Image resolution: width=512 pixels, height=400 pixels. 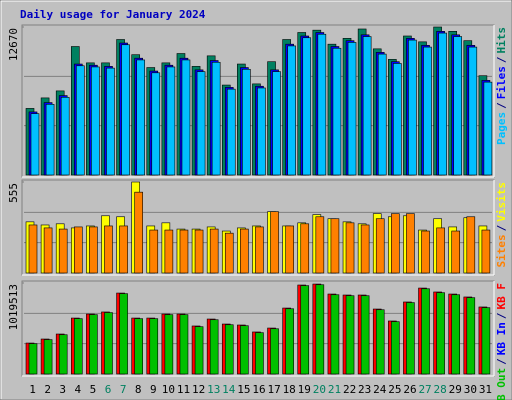 I want to click on legend: Sites / Visits, so click(x=501, y=225).